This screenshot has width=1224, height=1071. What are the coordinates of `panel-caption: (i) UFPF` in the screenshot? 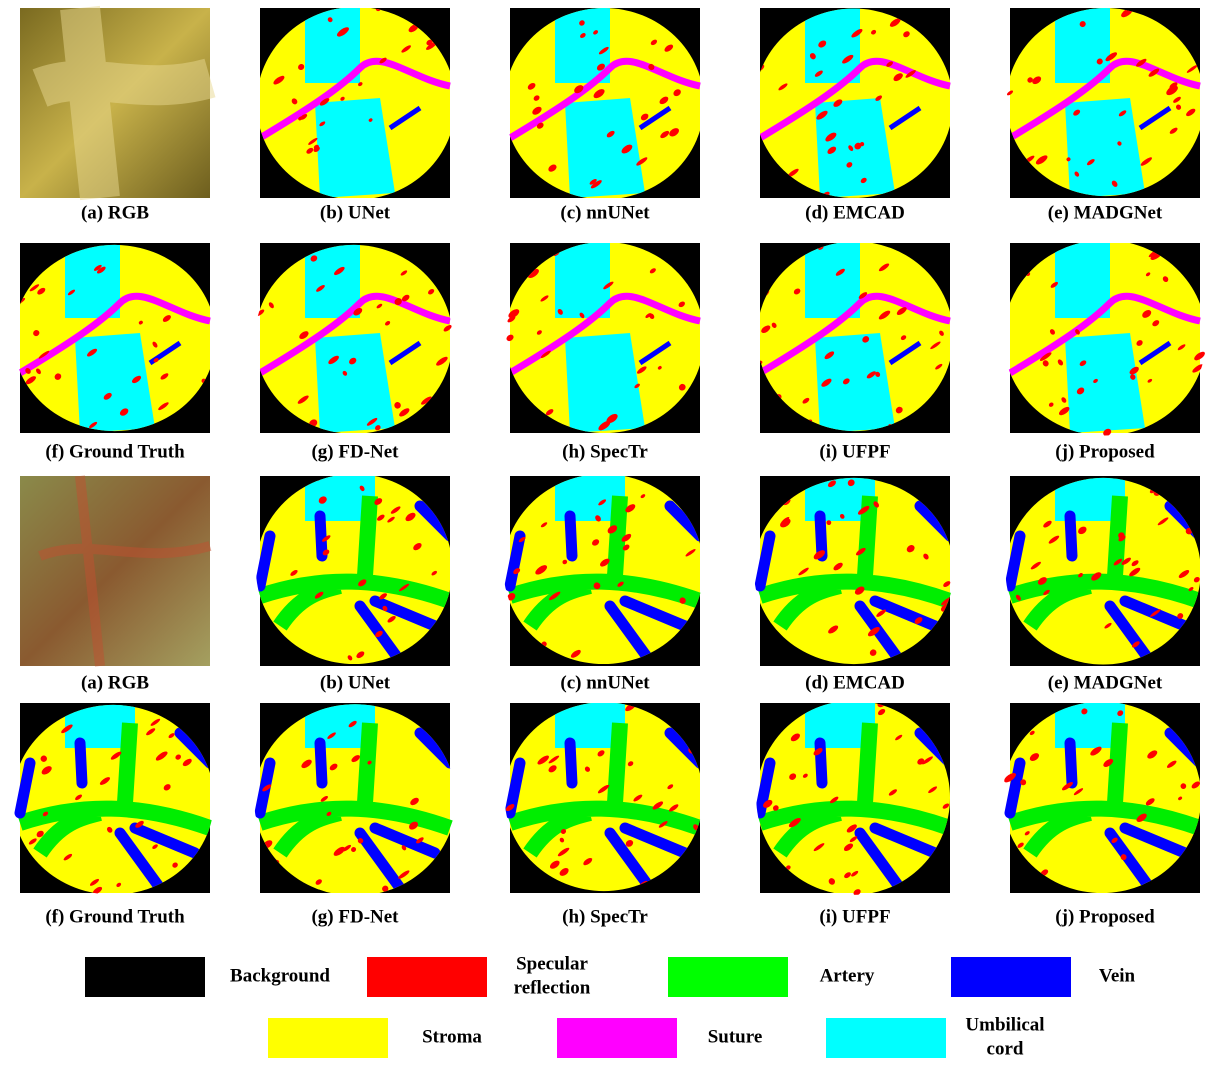 It's located at (854, 916).